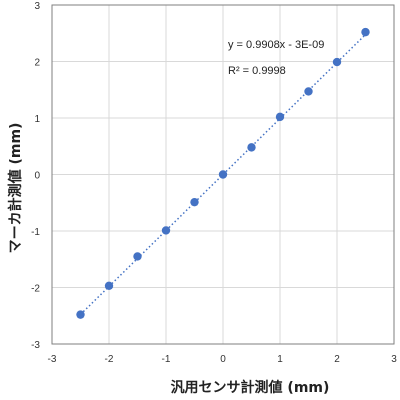 The height and width of the screenshot is (400, 400). I want to click on y-tick-label: -1, so click(35, 232).